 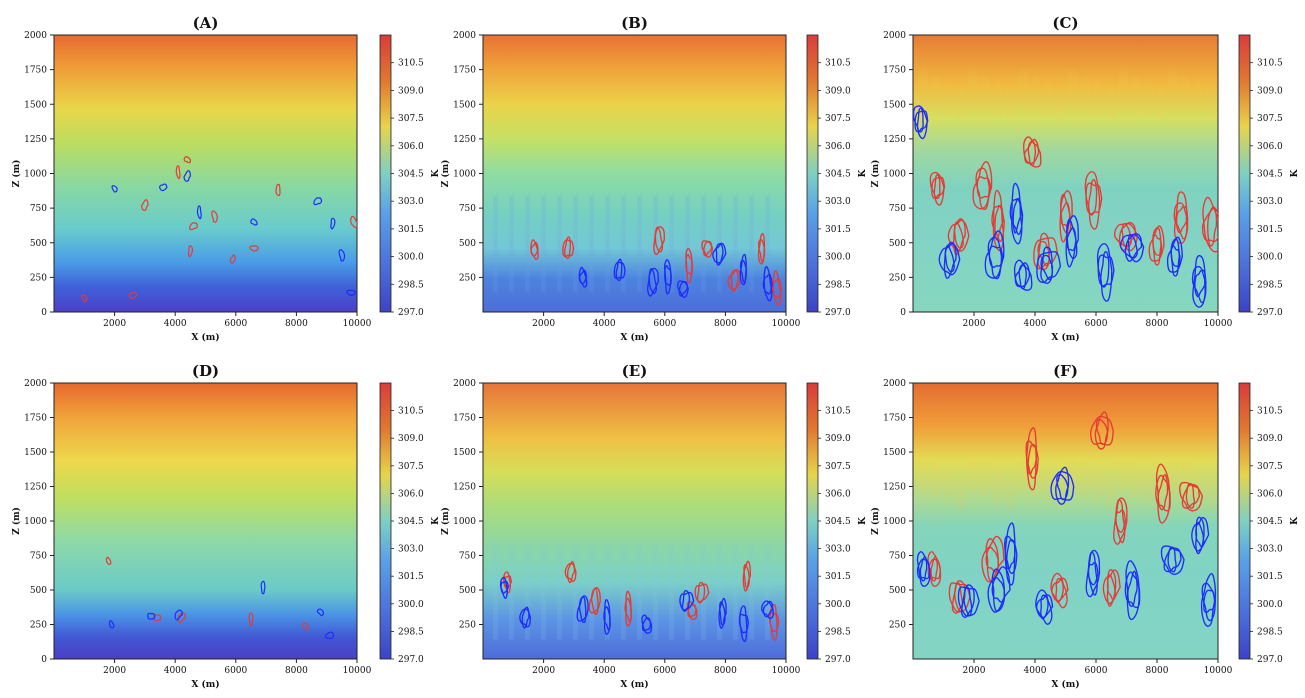 I want to click on colorbar-tick-label: 307.5, so click(x=1270, y=119).